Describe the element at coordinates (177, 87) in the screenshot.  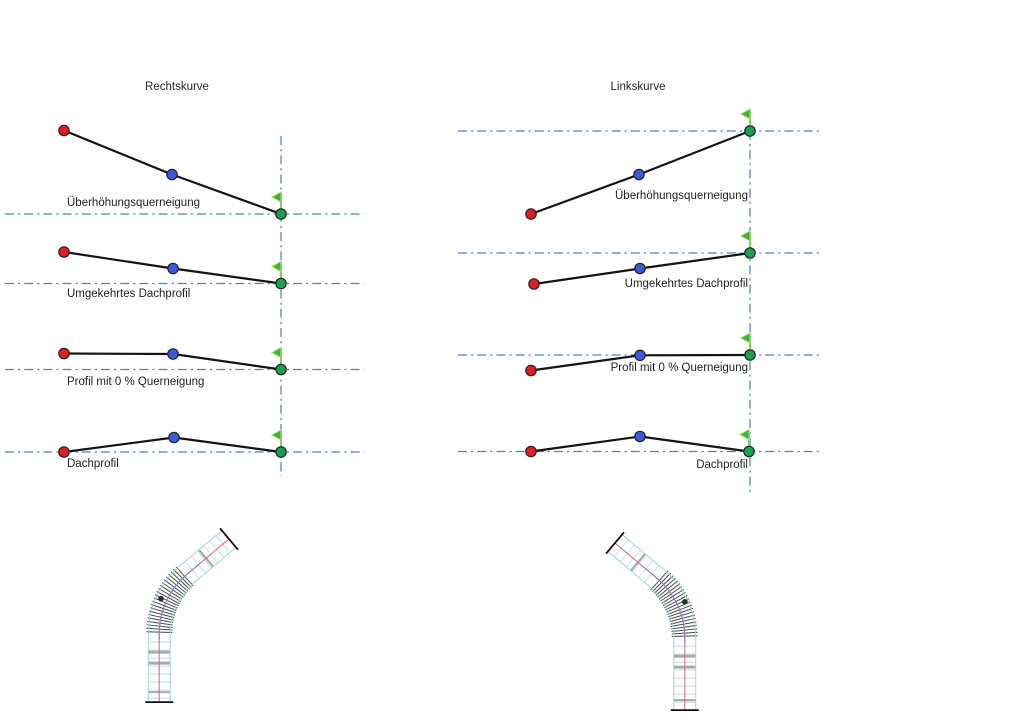
I see `panel-title-rechtskurve: Rechtskurve` at that location.